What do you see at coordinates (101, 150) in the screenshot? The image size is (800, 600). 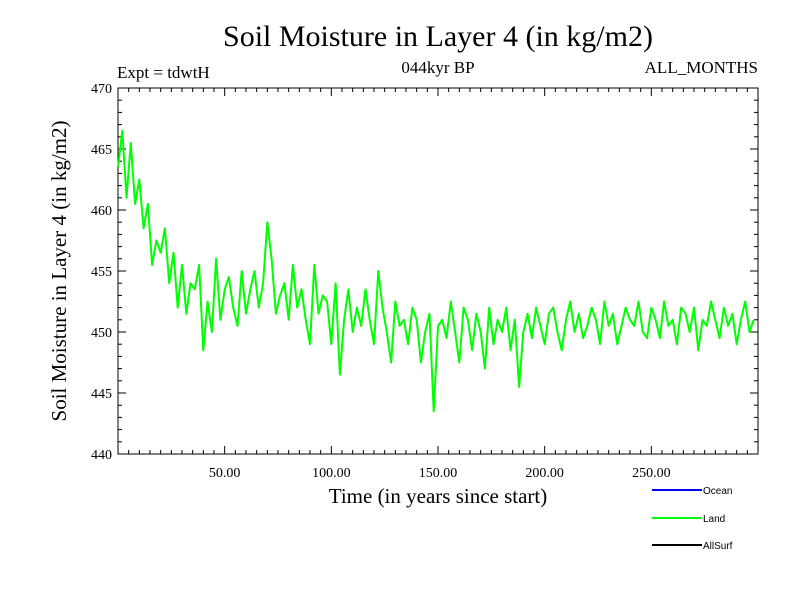 I see `y-tick-label: 465` at bounding box center [101, 150].